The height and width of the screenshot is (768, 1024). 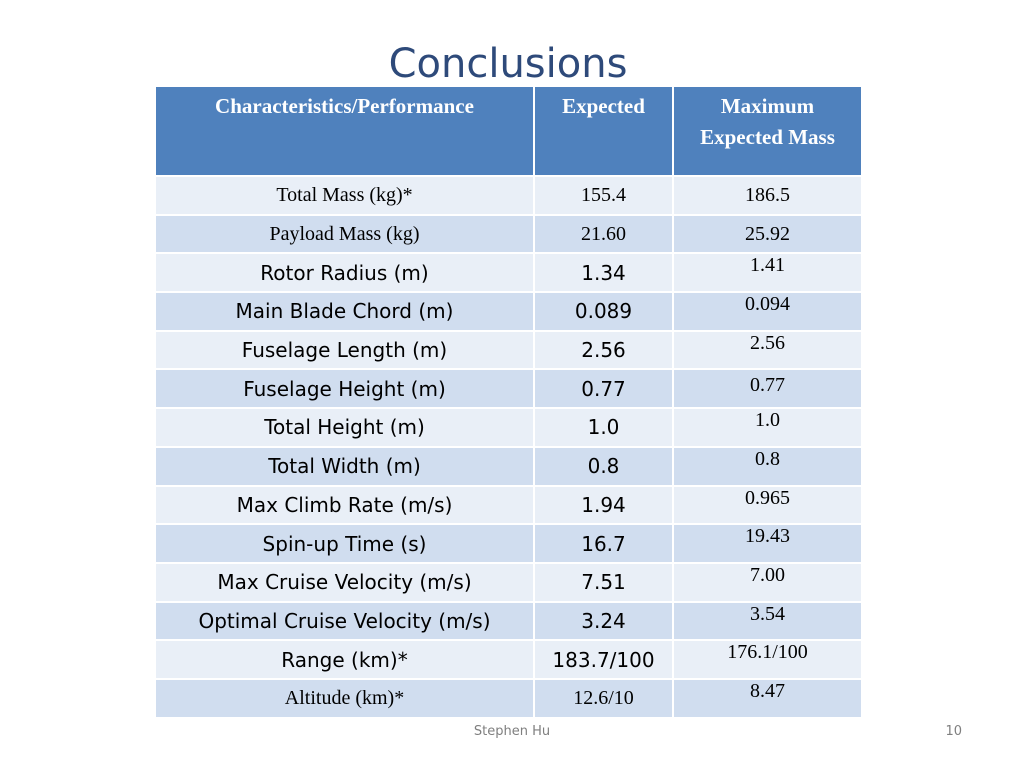 What do you see at coordinates (344, 659) in the screenshot?
I see `row-label: Range (km)*` at bounding box center [344, 659].